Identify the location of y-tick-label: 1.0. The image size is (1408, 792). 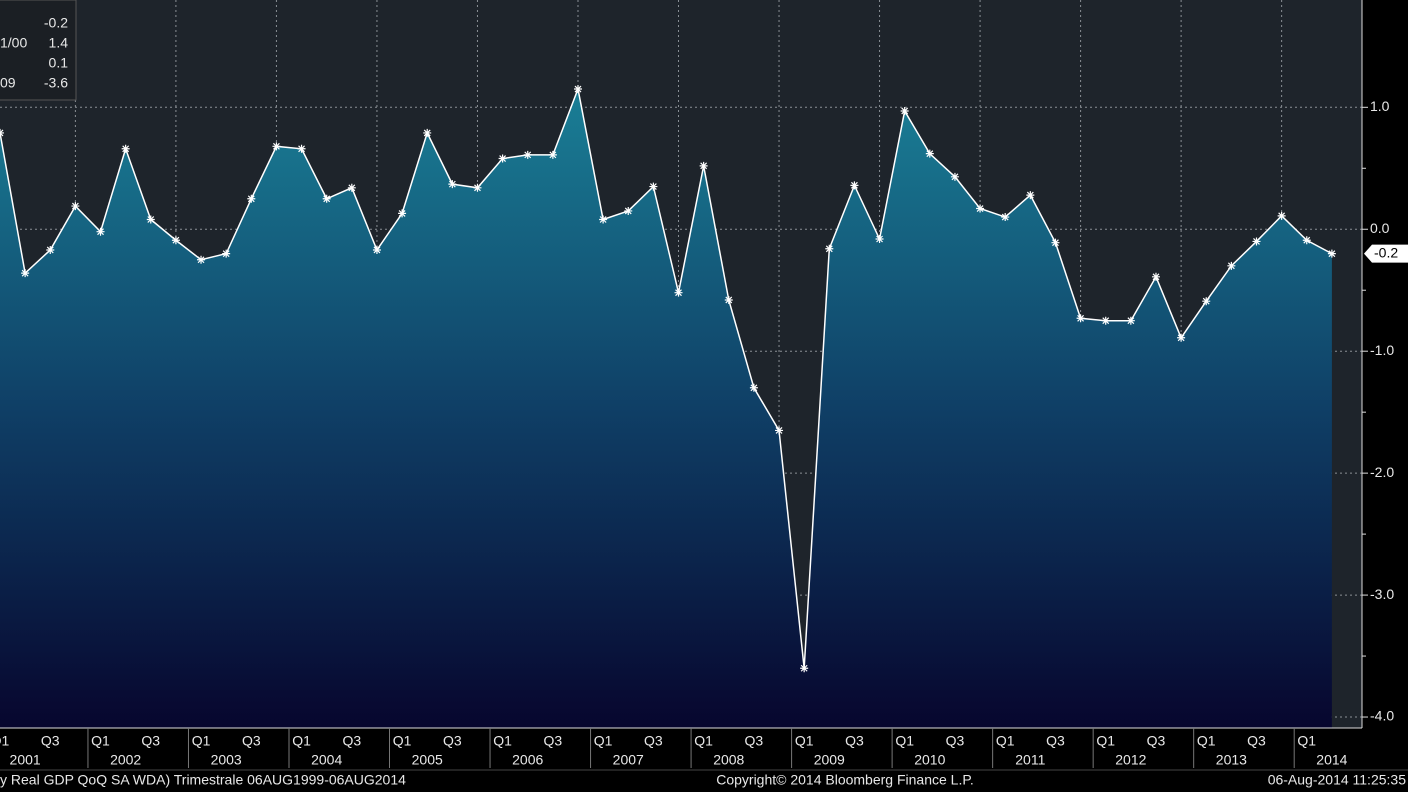
(1380, 106).